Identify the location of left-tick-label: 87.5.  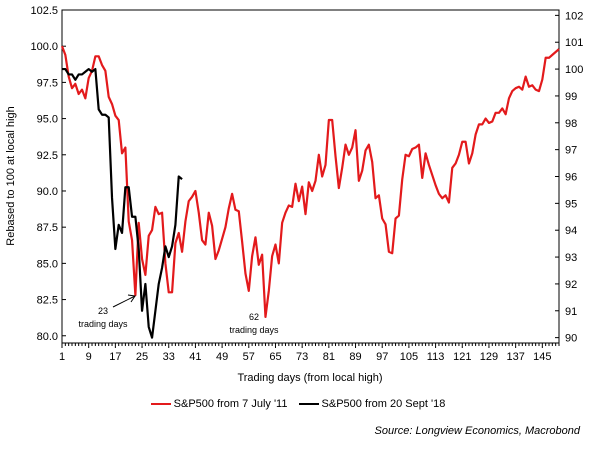
(47, 228).